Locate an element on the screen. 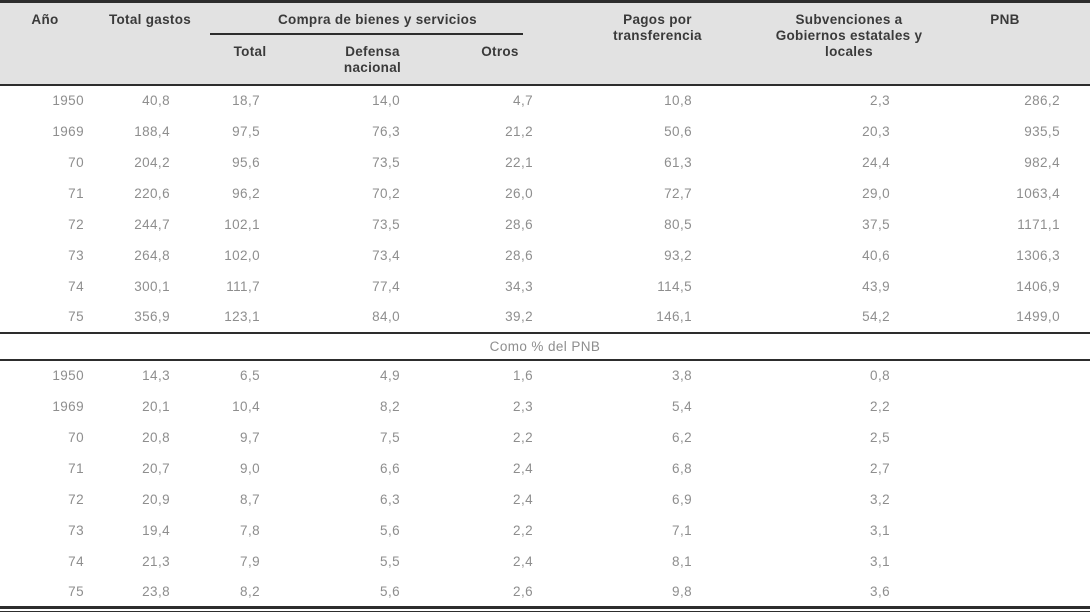 The height and width of the screenshot is (612, 1090). table-cell: 1306,3 is located at coordinates (1038, 255).